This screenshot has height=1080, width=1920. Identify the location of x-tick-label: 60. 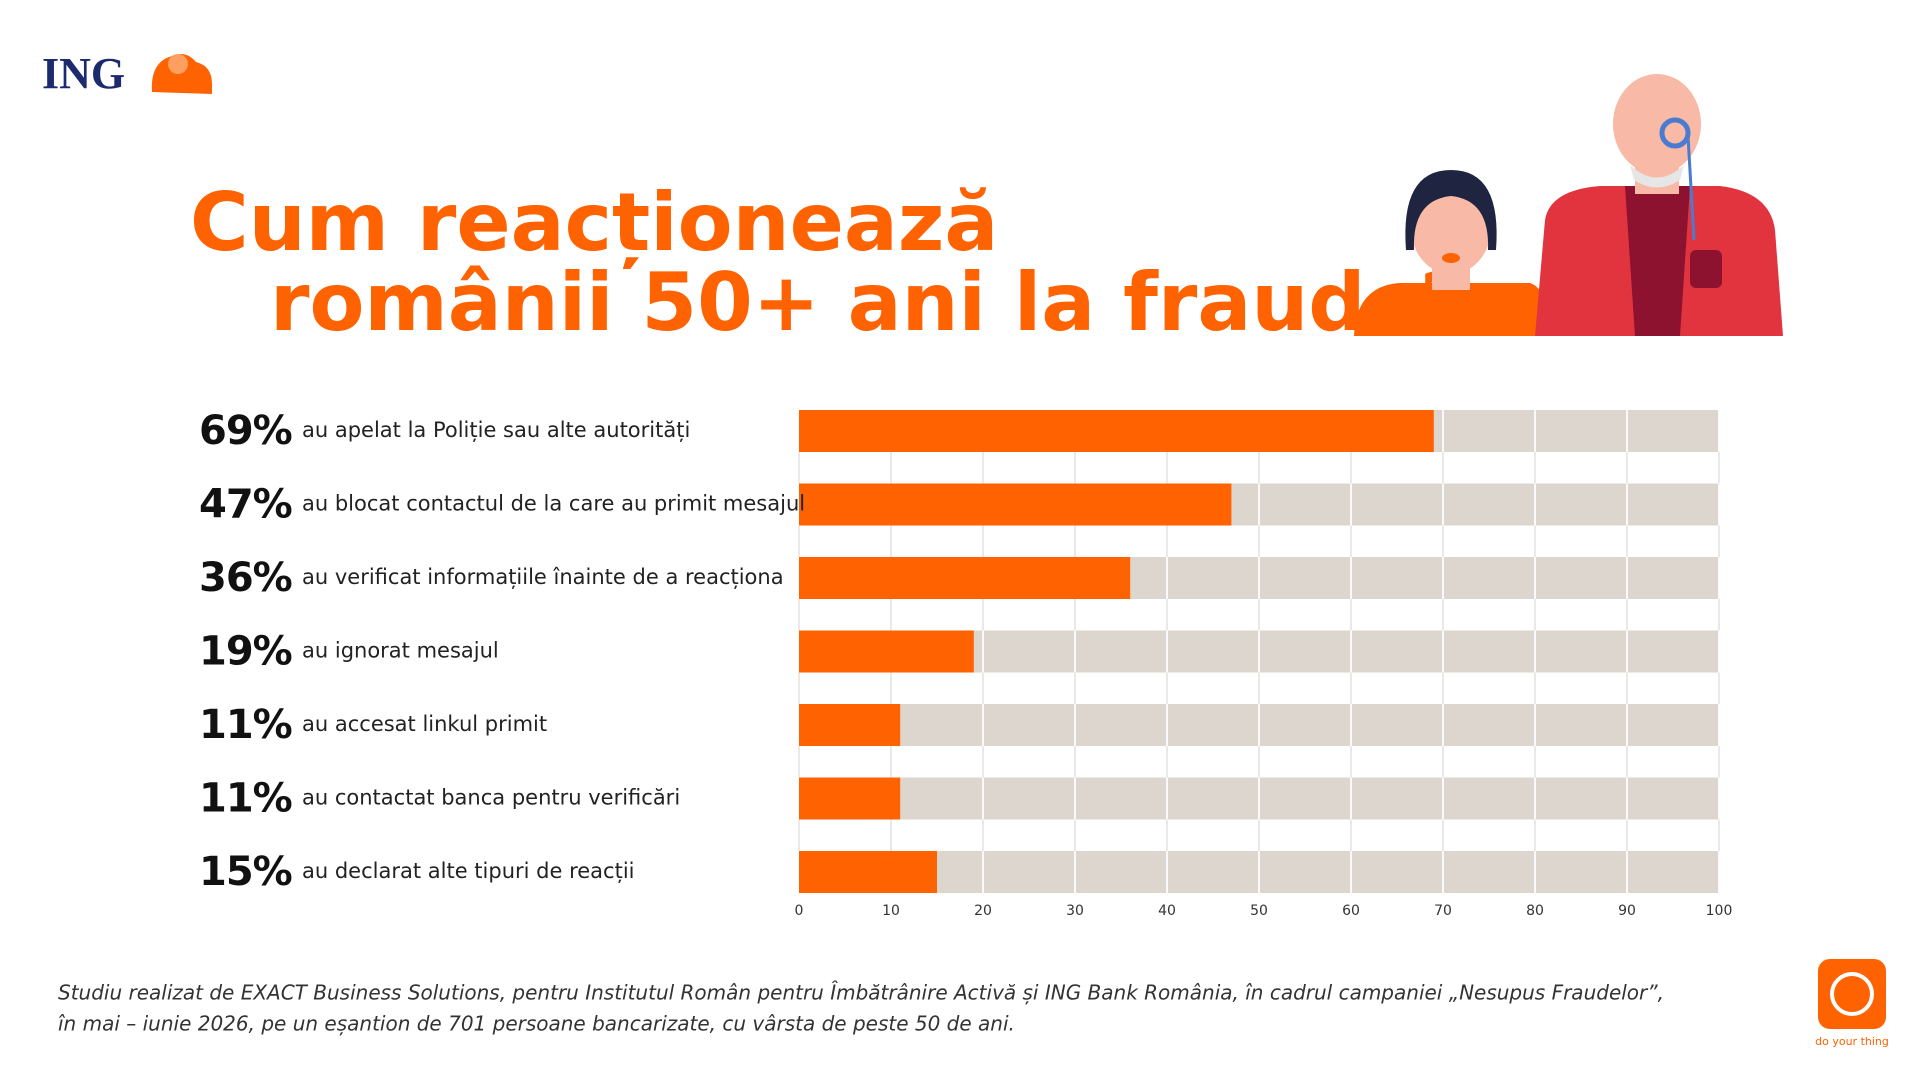
(1351, 911).